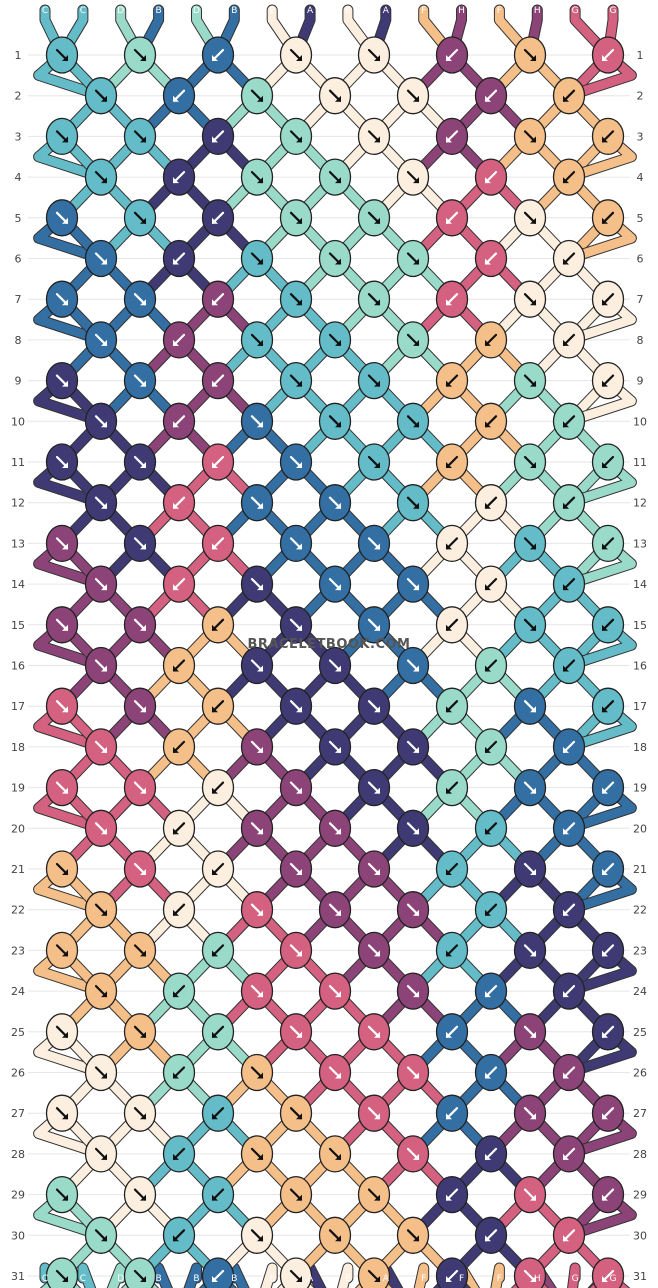 This screenshot has height=1288, width=658. I want to click on top-strand-label: H, so click(461, 11).